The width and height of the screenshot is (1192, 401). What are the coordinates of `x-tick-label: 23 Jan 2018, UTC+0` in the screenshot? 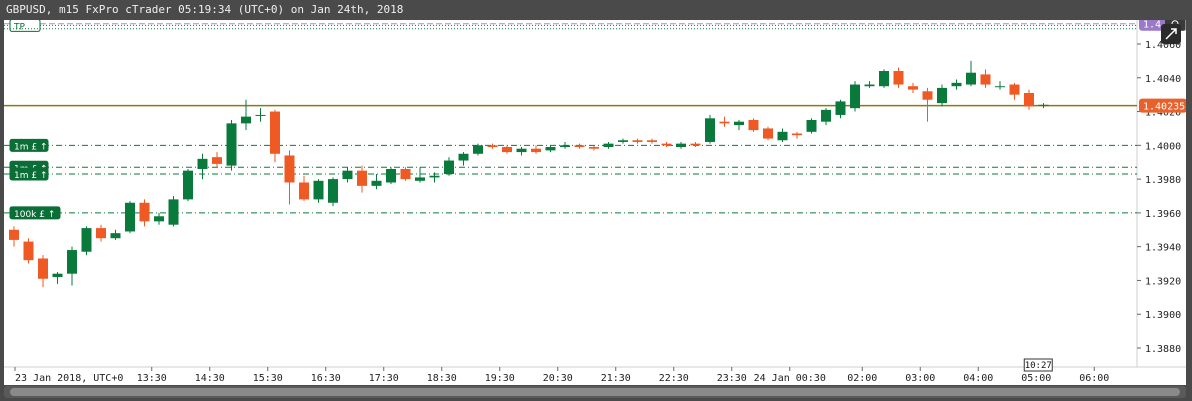 It's located at (69, 378).